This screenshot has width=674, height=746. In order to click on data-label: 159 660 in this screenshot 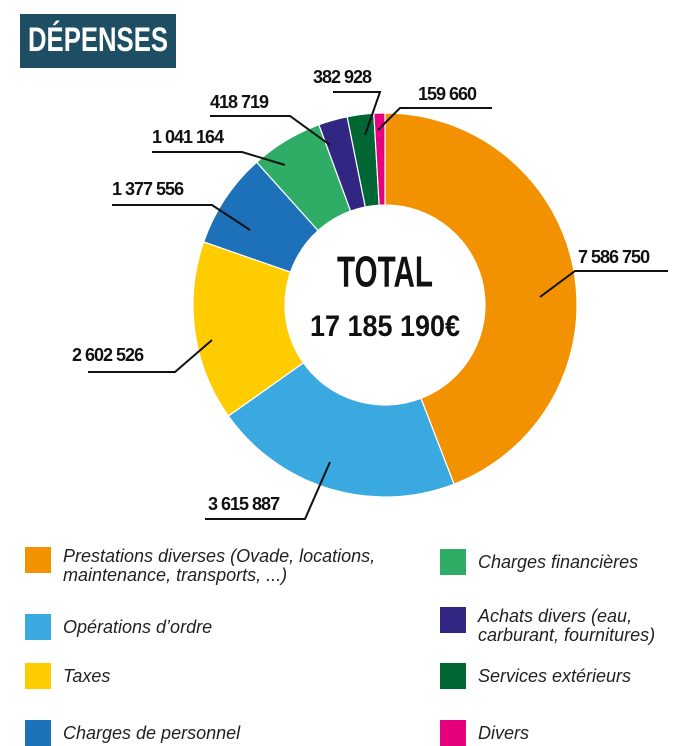, I will do `click(447, 94)`.